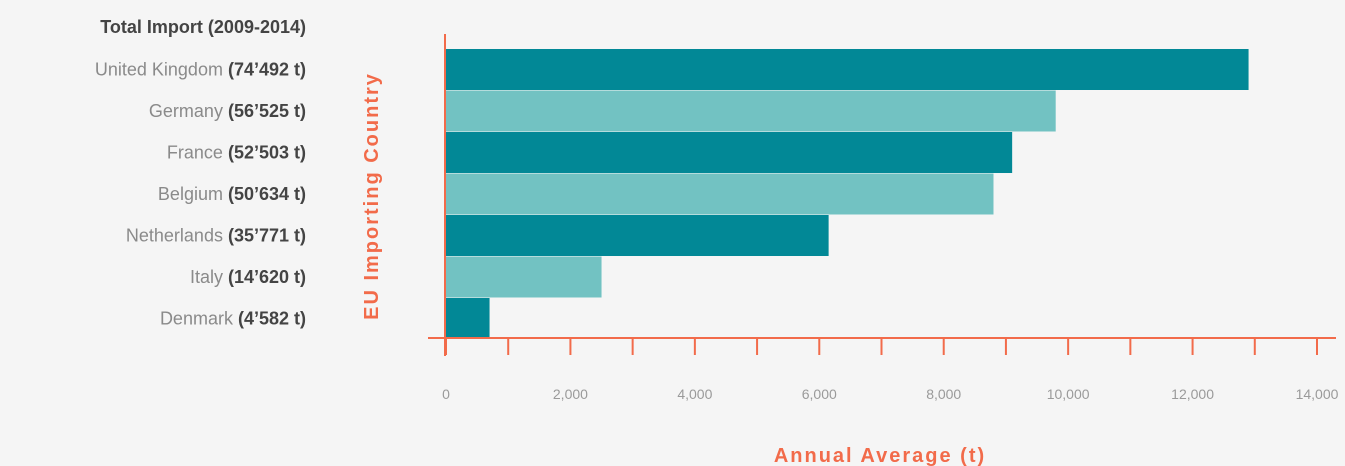 This screenshot has height=466, width=1345. I want to click on country-name: France, so click(197, 153).